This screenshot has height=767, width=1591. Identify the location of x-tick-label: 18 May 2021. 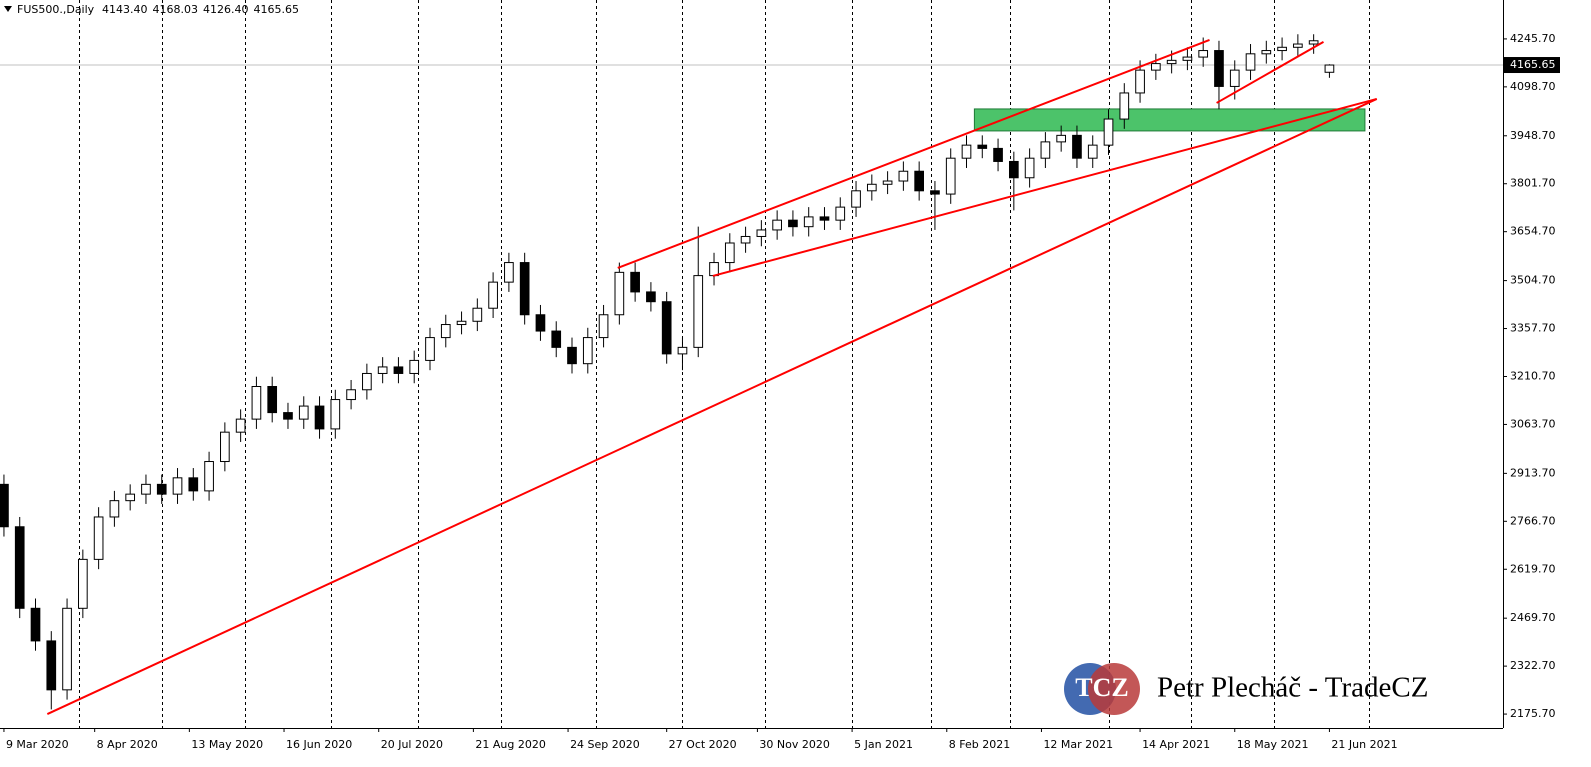
(1273, 744).